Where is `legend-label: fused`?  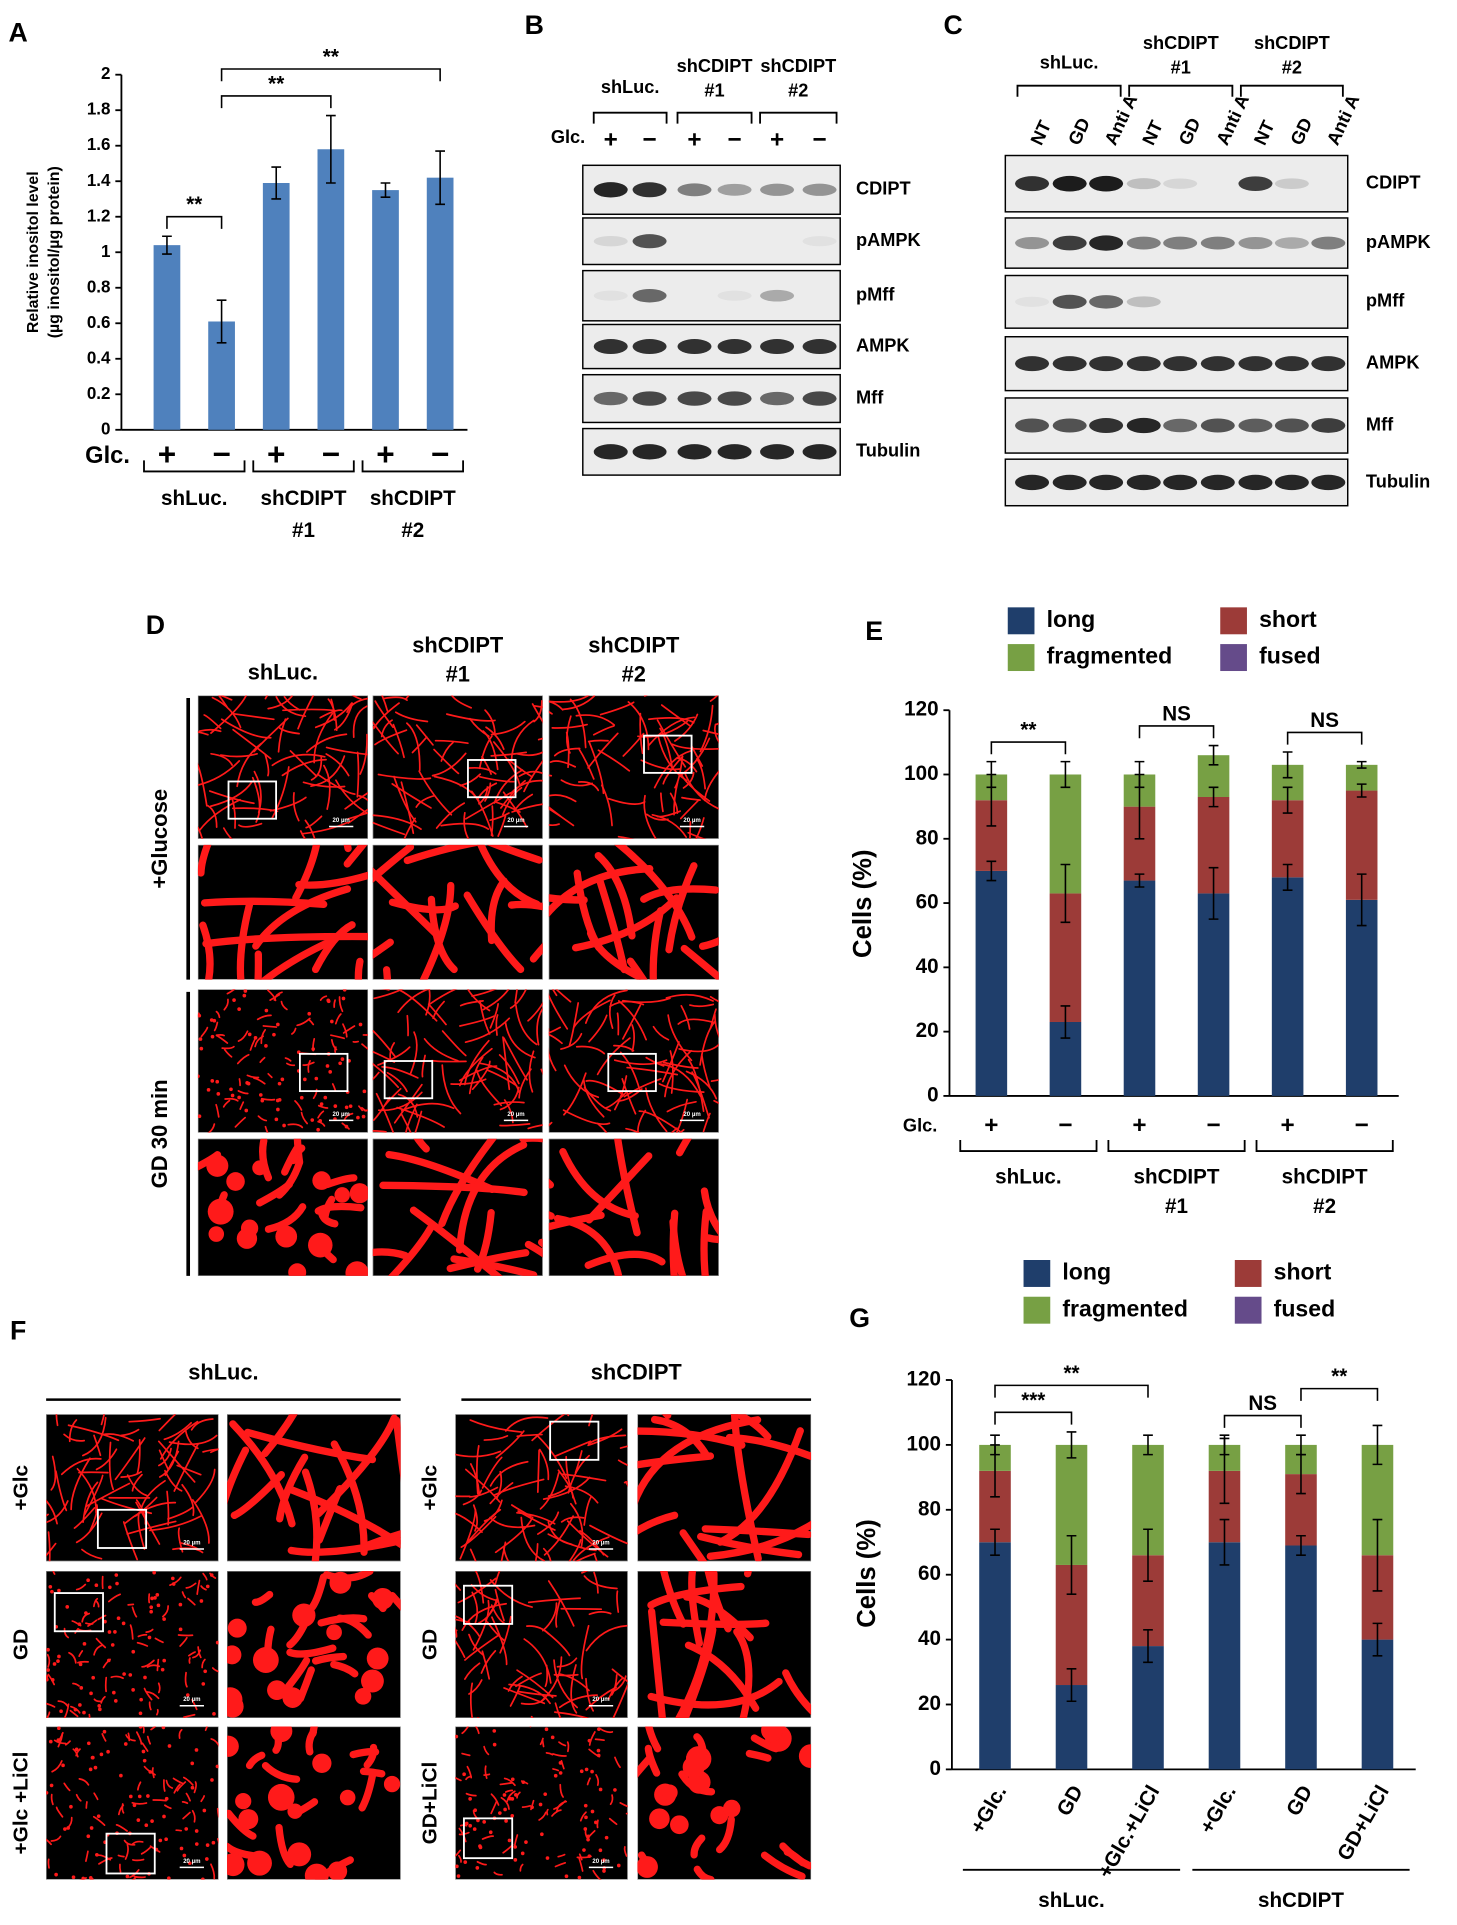
legend-label: fused is located at coordinates (1305, 1308).